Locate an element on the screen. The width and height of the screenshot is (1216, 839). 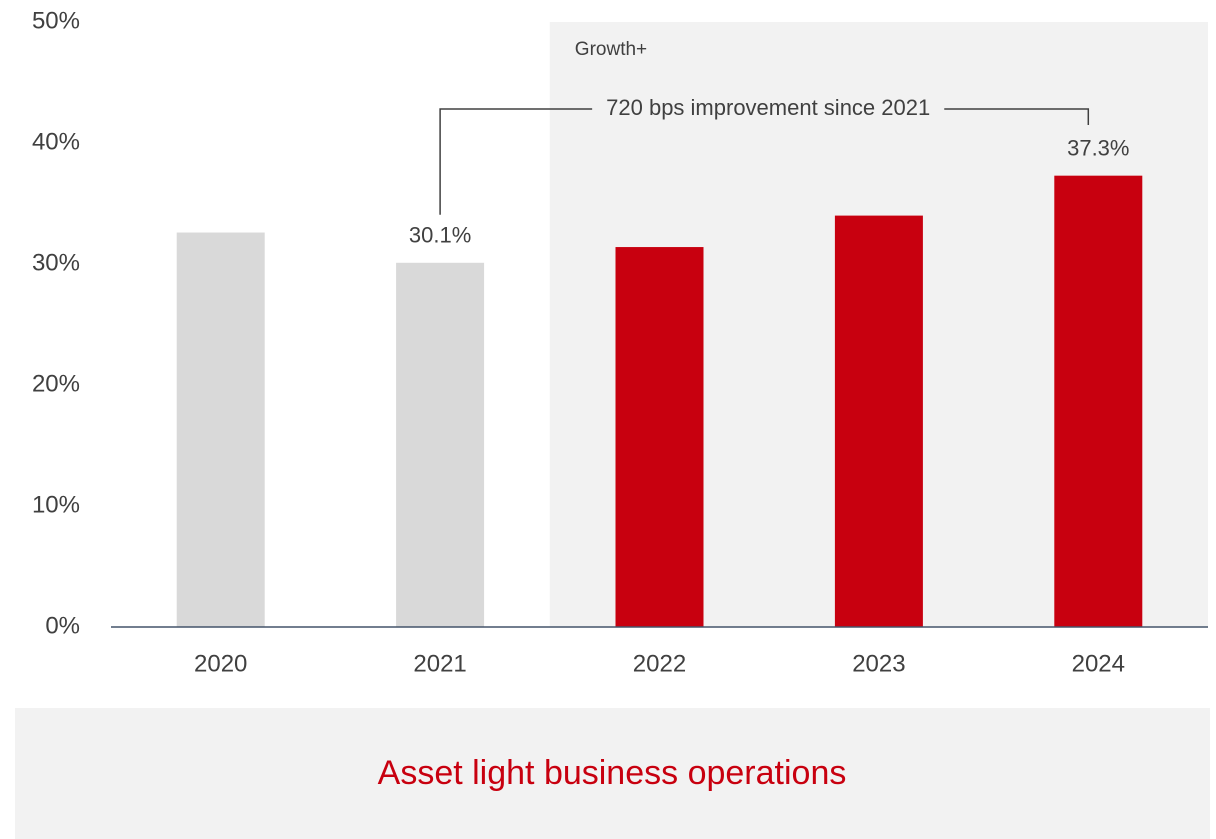
annotation: 720 bps improvement since 2021 is located at coordinates (768, 107).